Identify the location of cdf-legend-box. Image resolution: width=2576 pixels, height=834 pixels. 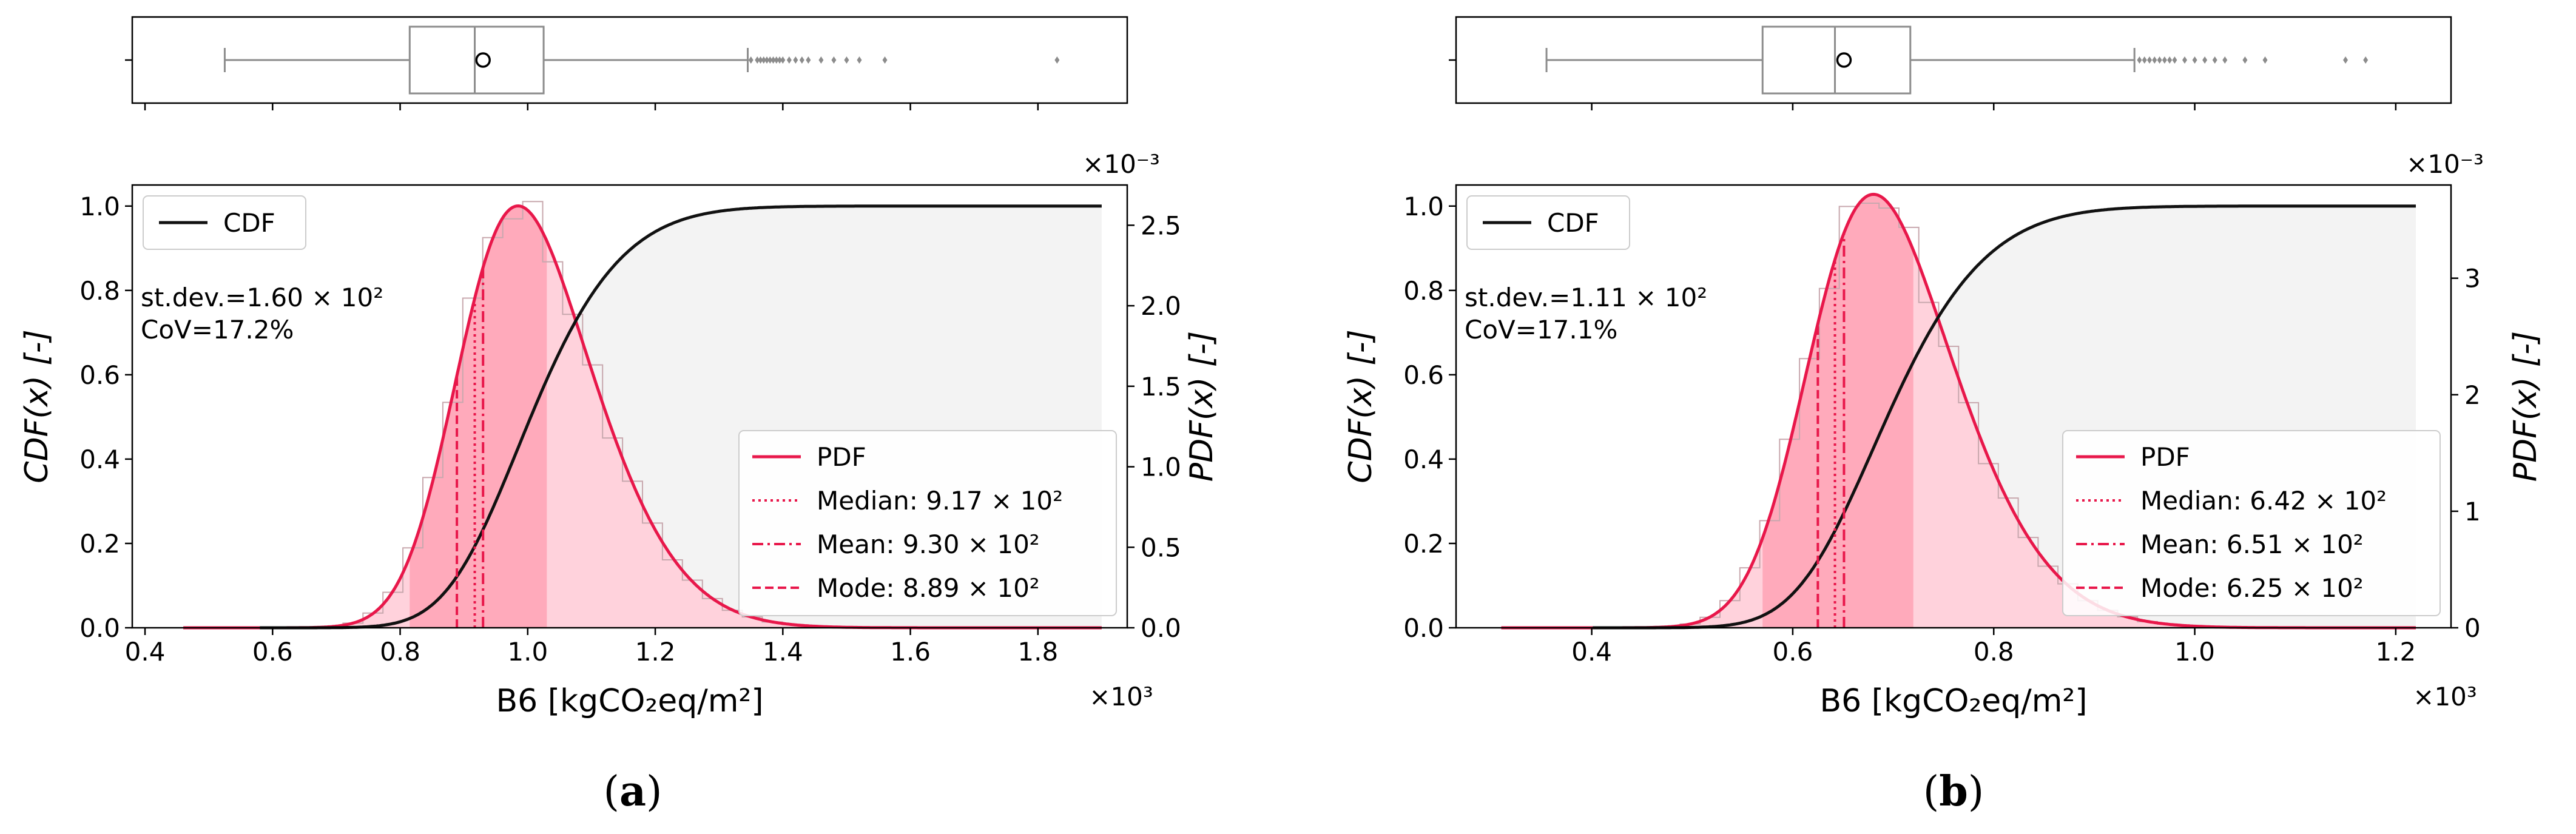
(224, 222).